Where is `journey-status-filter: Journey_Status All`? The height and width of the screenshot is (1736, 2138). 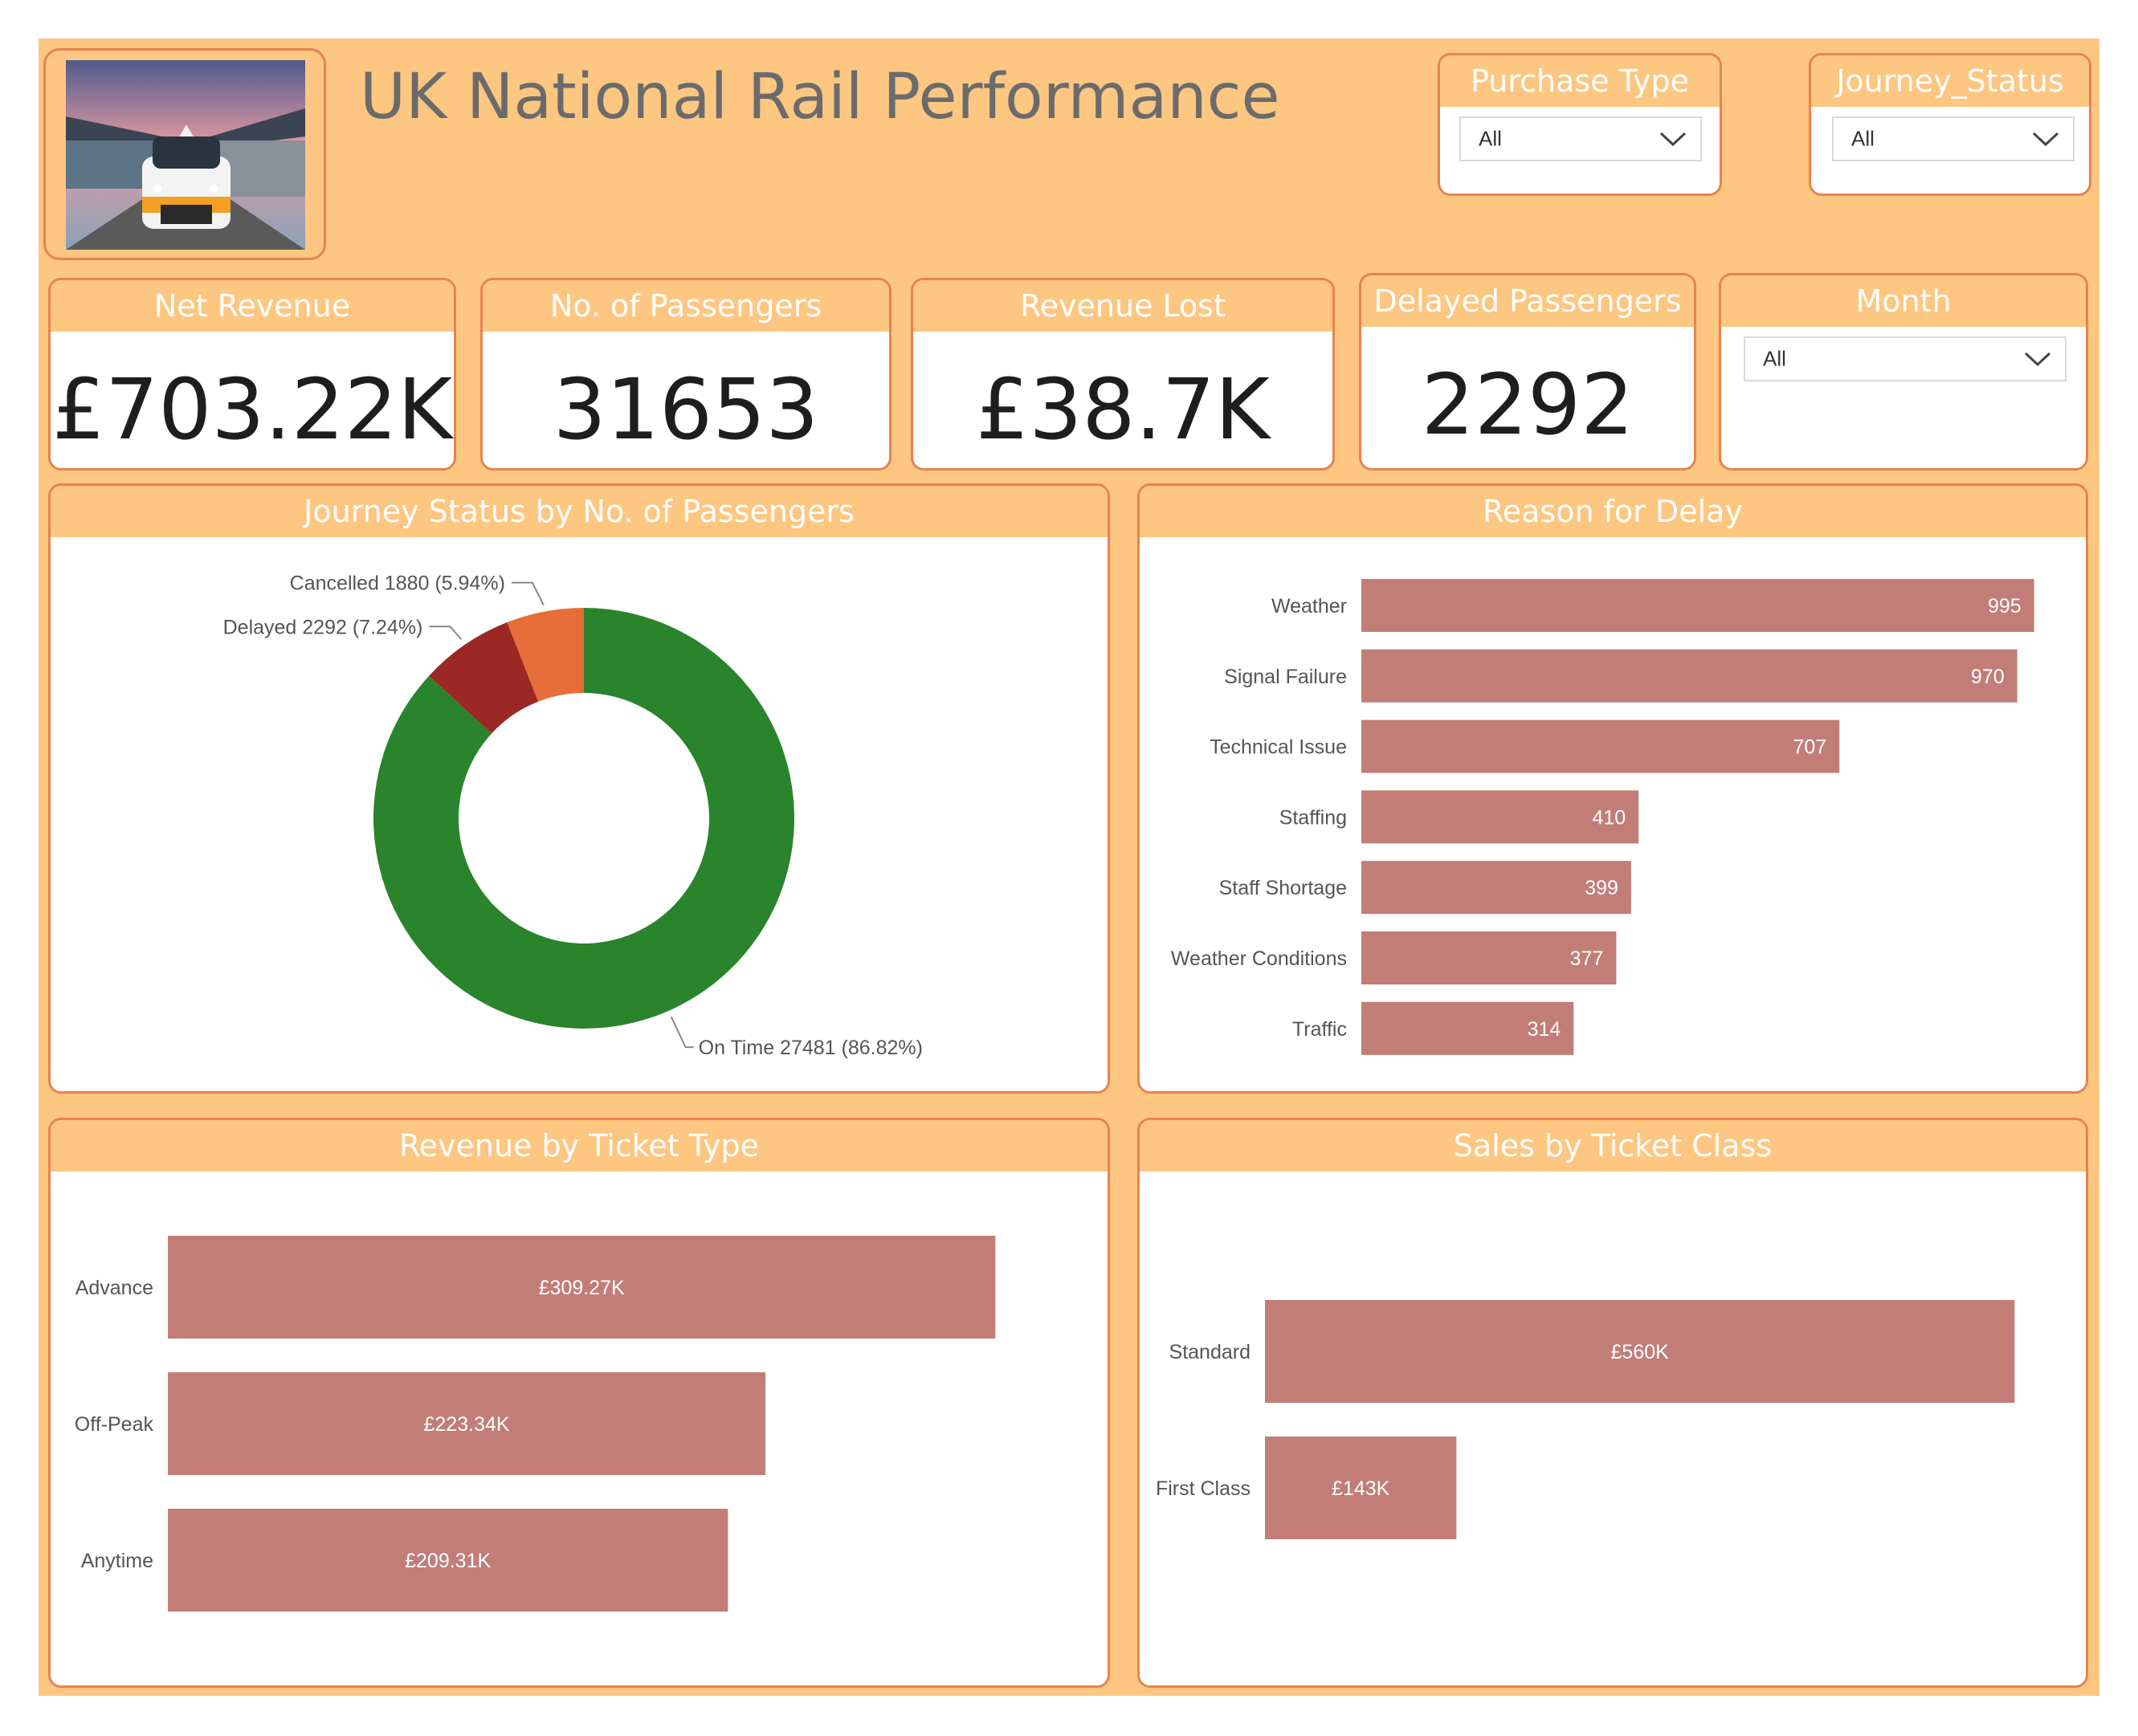
journey-status-filter: Journey_Status All is located at coordinates (1950, 125).